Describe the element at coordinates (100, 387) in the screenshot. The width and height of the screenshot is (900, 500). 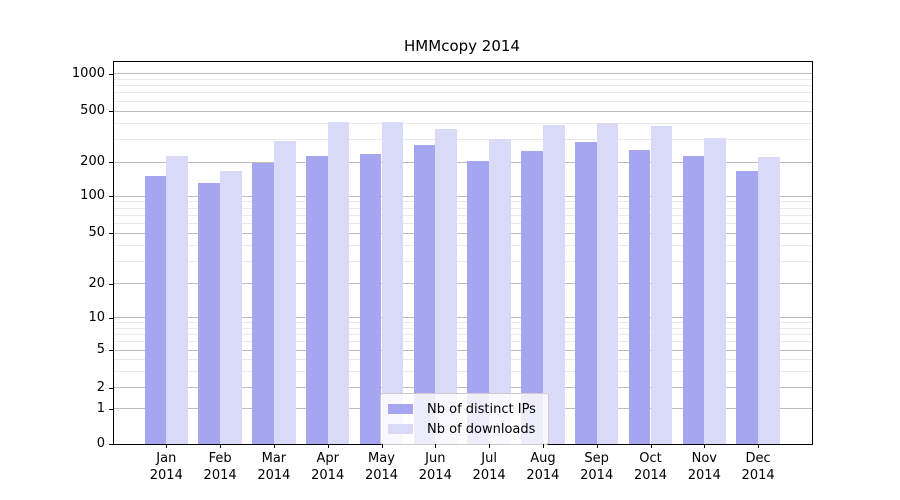
I see `y-tick-label: 2` at that location.